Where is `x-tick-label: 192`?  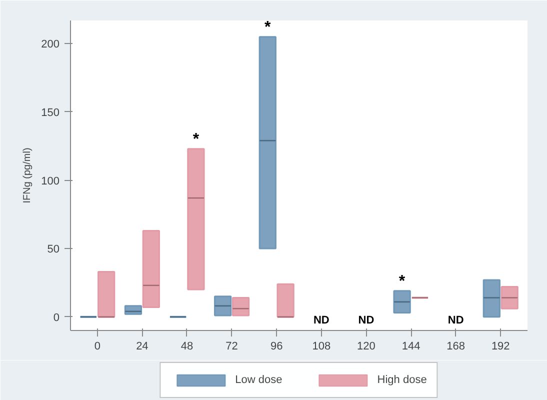
x-tick-label: 192 is located at coordinates (500, 346).